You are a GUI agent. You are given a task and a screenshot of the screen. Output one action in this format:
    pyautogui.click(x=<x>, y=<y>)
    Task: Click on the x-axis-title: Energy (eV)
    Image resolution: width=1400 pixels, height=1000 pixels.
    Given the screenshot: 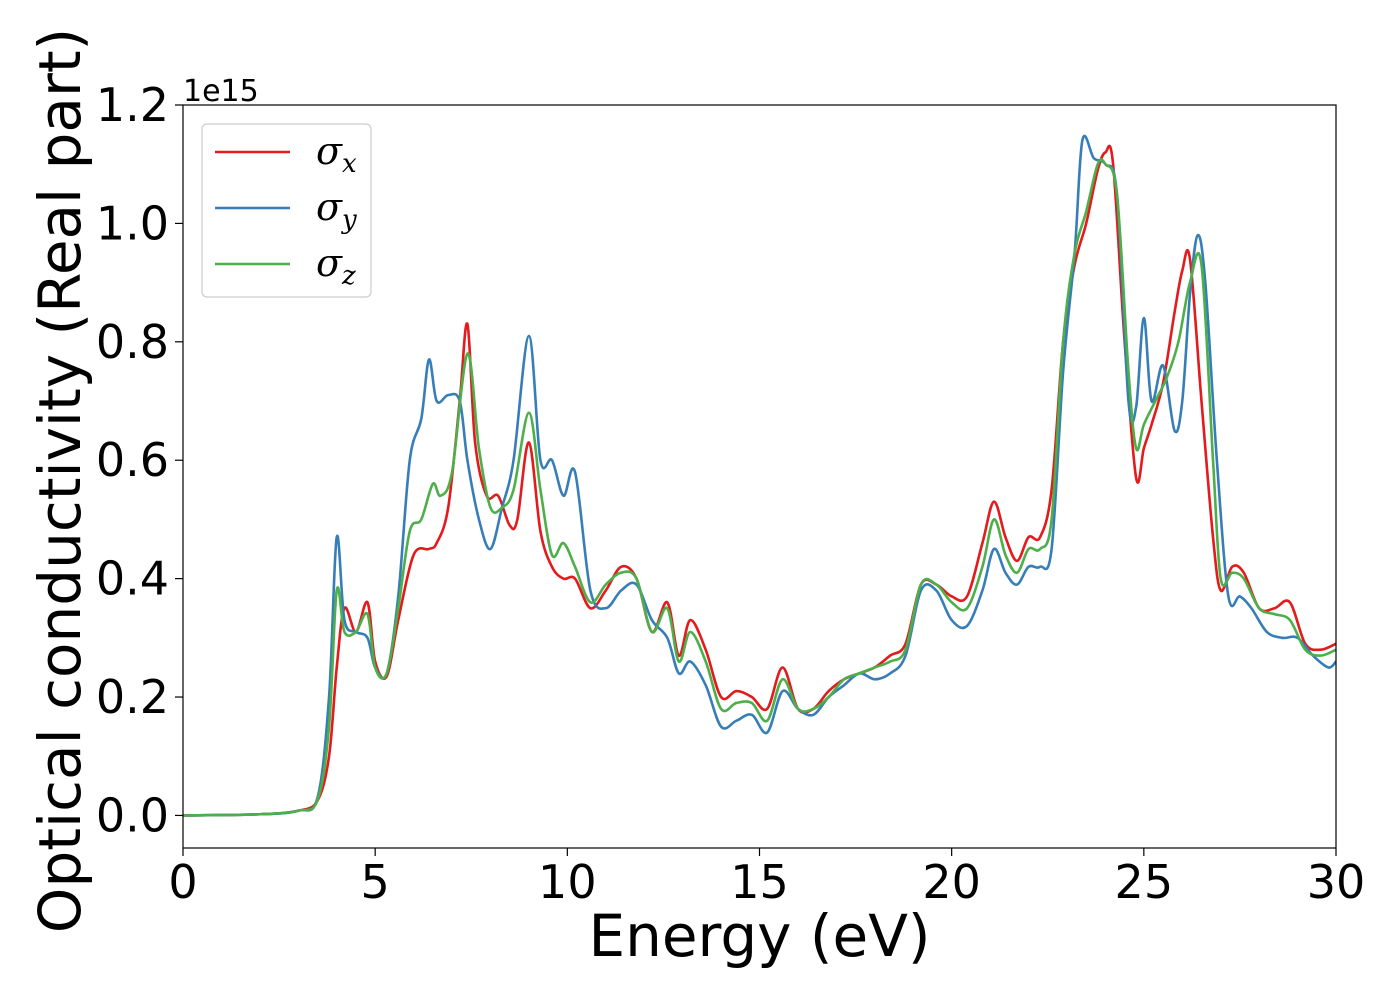 What is the action you would take?
    pyautogui.click(x=759, y=936)
    